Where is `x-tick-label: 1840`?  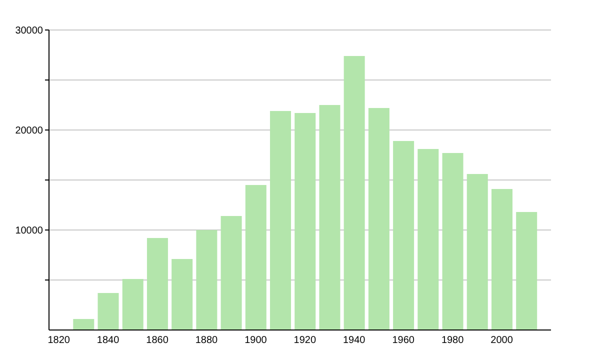 x-tick-label: 1840 is located at coordinates (108, 340).